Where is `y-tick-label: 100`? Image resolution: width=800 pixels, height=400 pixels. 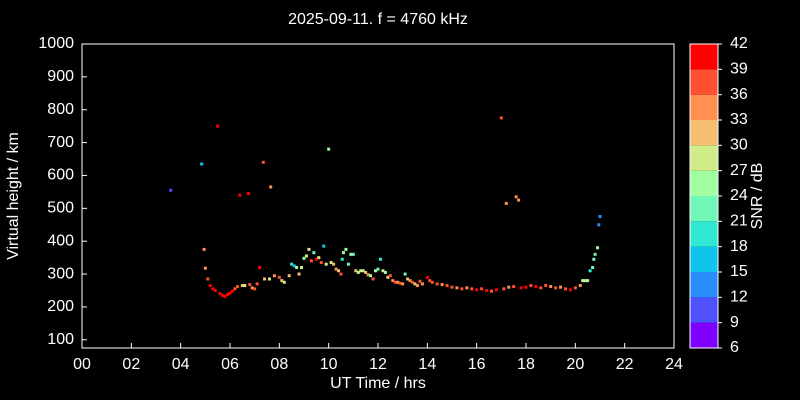 y-tick-label: 100 is located at coordinates (60, 339).